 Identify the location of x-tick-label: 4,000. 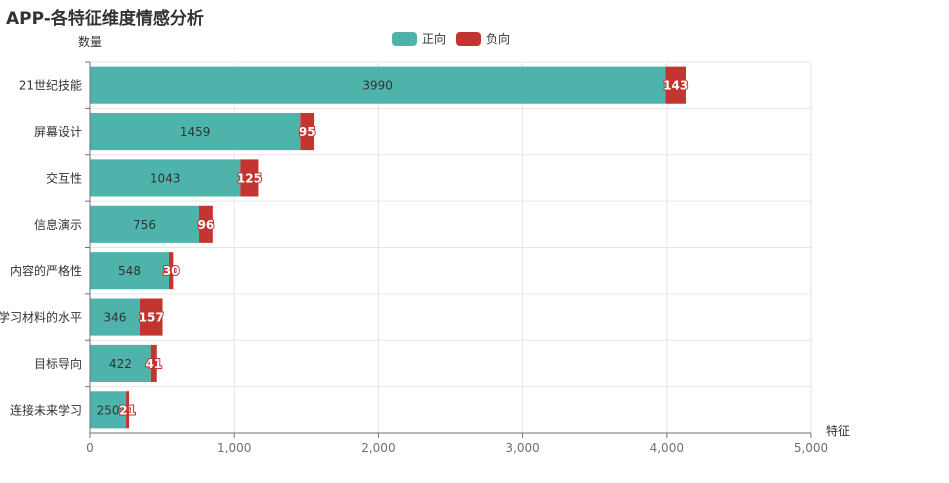
(667, 448).